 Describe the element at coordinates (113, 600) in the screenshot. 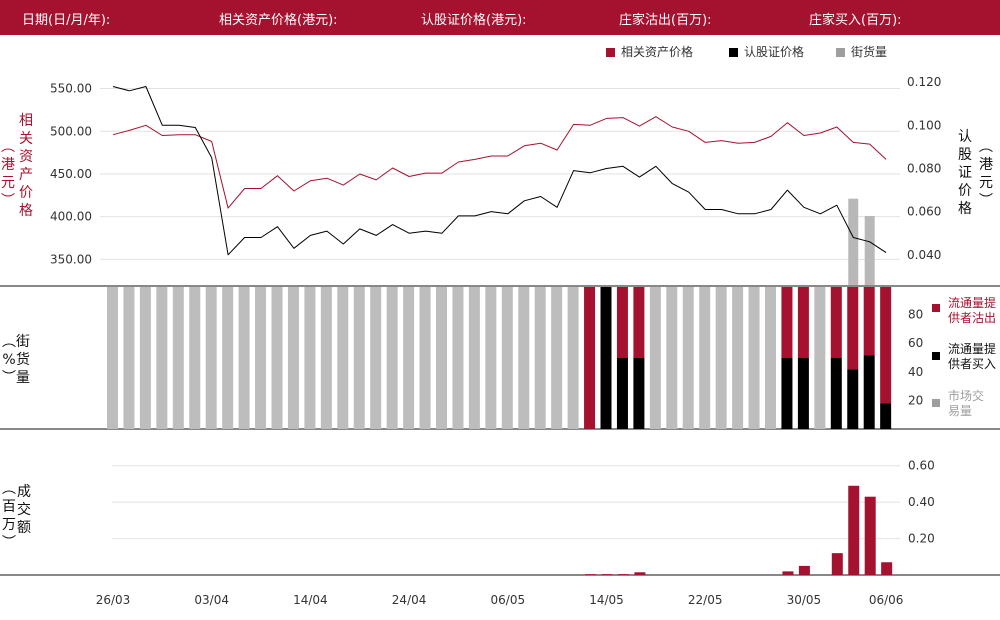

I see `x-axis-tick-label: 26/03` at that location.